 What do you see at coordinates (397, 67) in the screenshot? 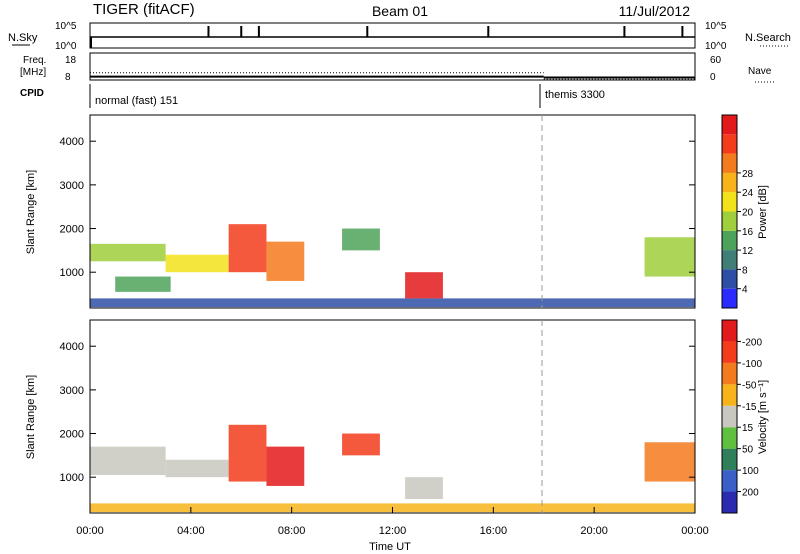
I see `frequency-panel: Freq. [MHz] 18 8 Nave 60 0` at bounding box center [397, 67].